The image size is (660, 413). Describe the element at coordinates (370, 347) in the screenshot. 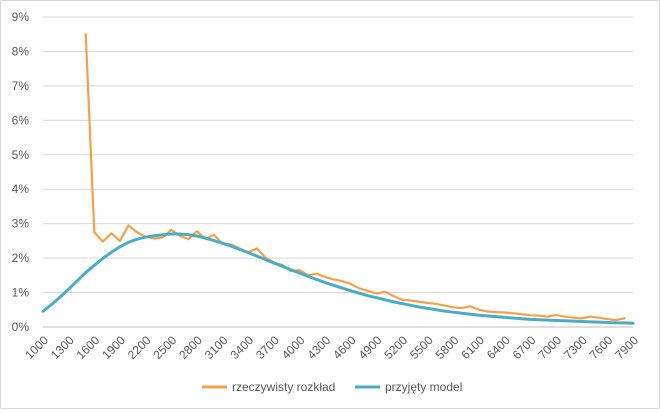

I see `x-tick-label: 4900` at that location.